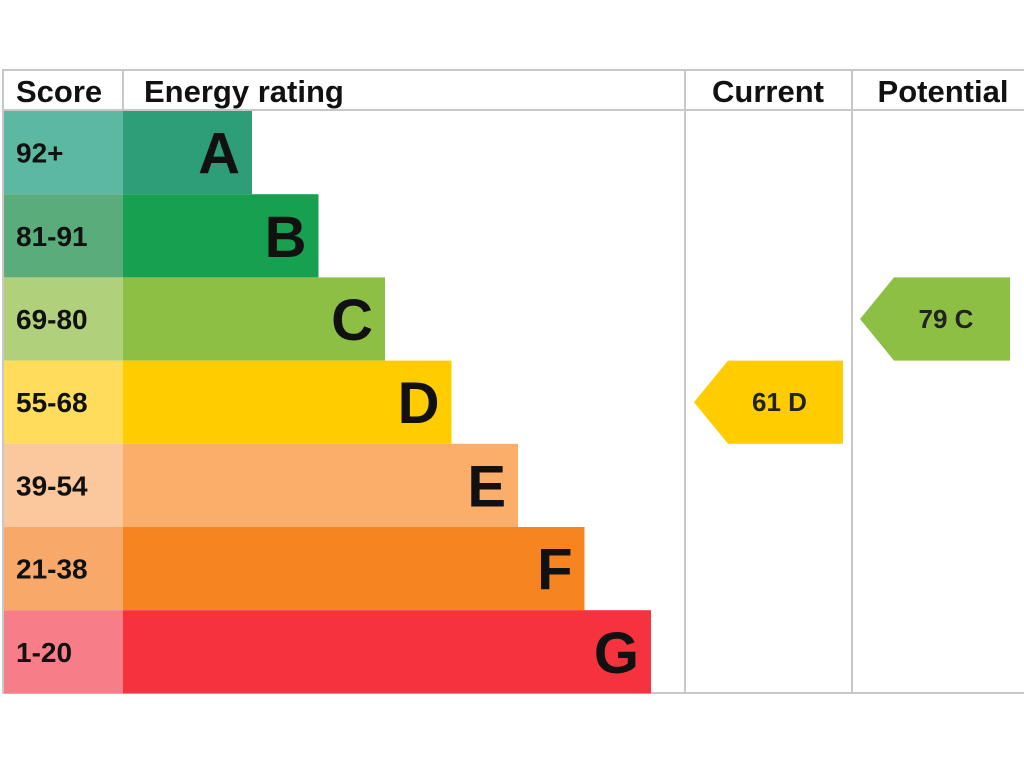 This screenshot has width=1024, height=768. I want to click on score-cell-a, so click(63, 153).